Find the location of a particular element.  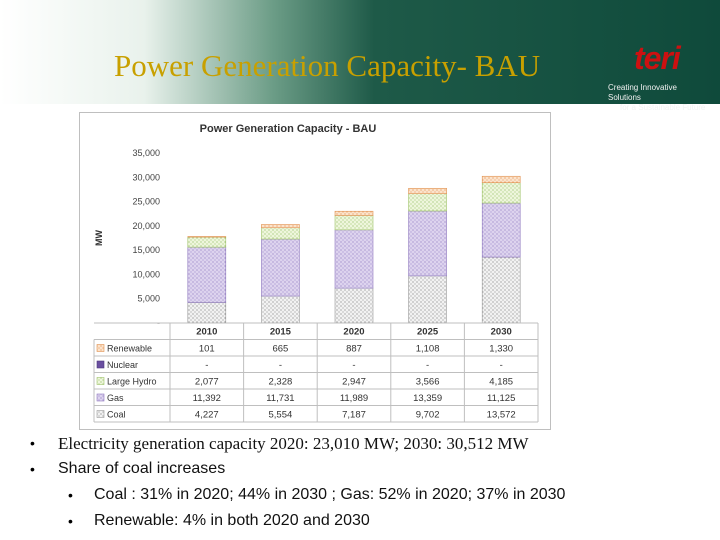

bar-large-hydro-2025 is located at coordinates (427, 202).